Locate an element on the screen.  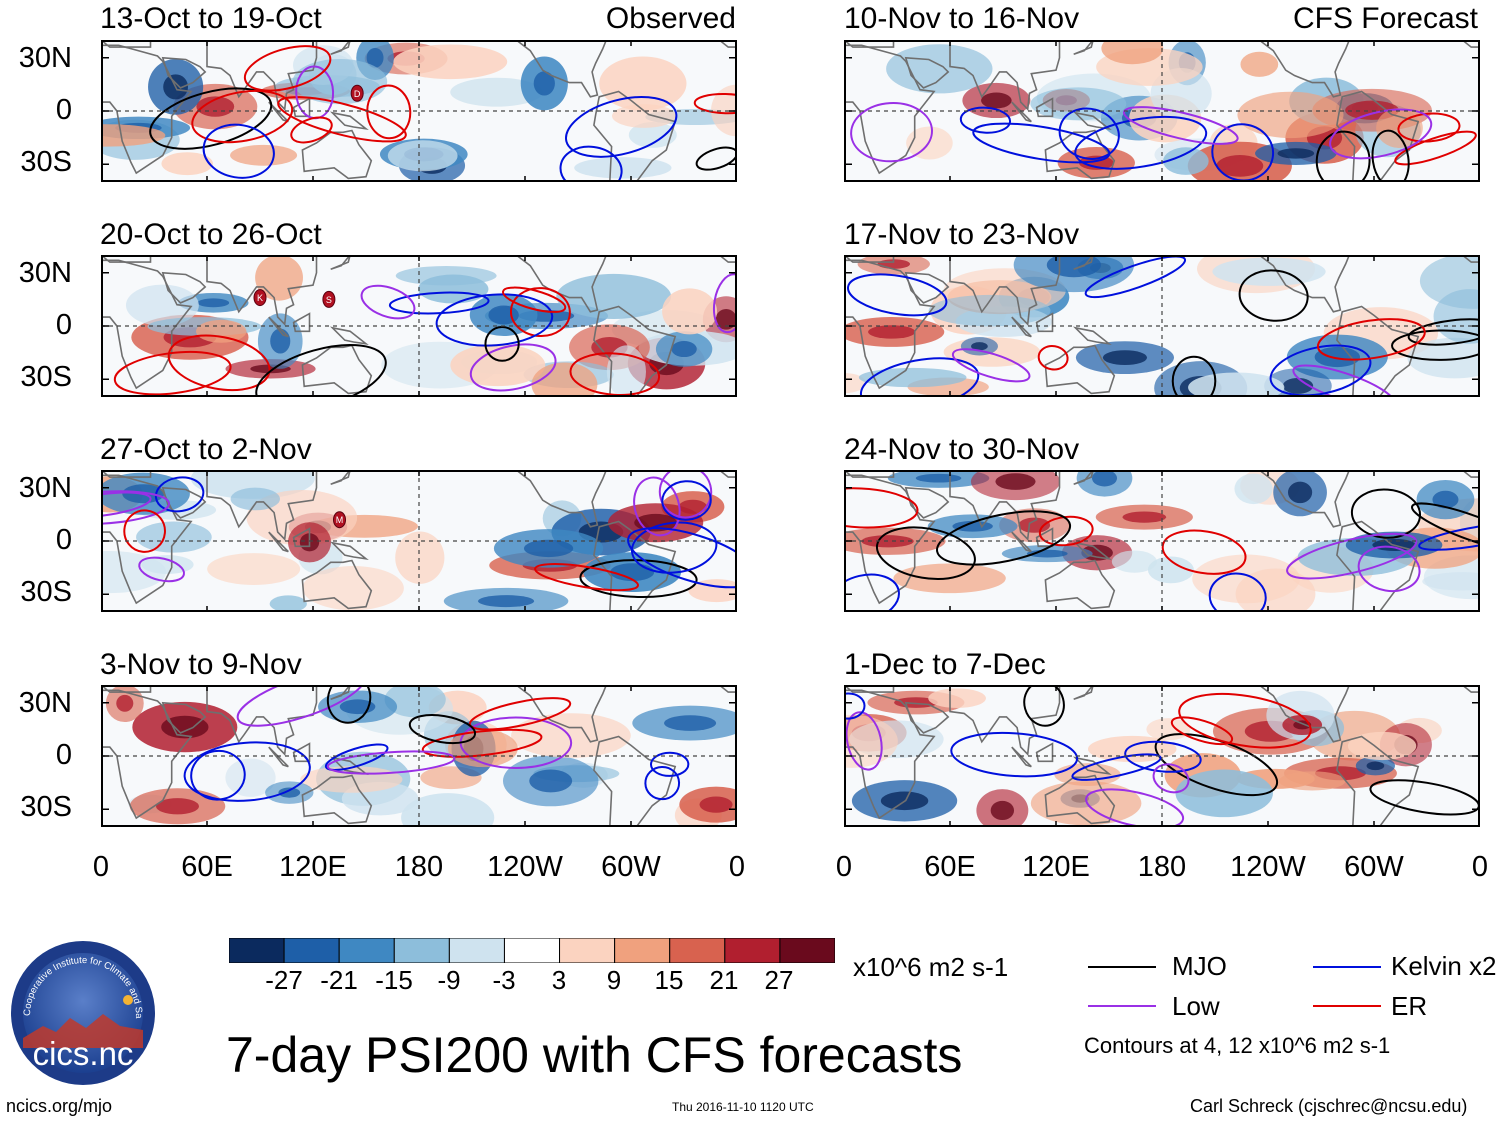
legend-label-kelvin: Kelvin x2 is located at coordinates (1444, 966).